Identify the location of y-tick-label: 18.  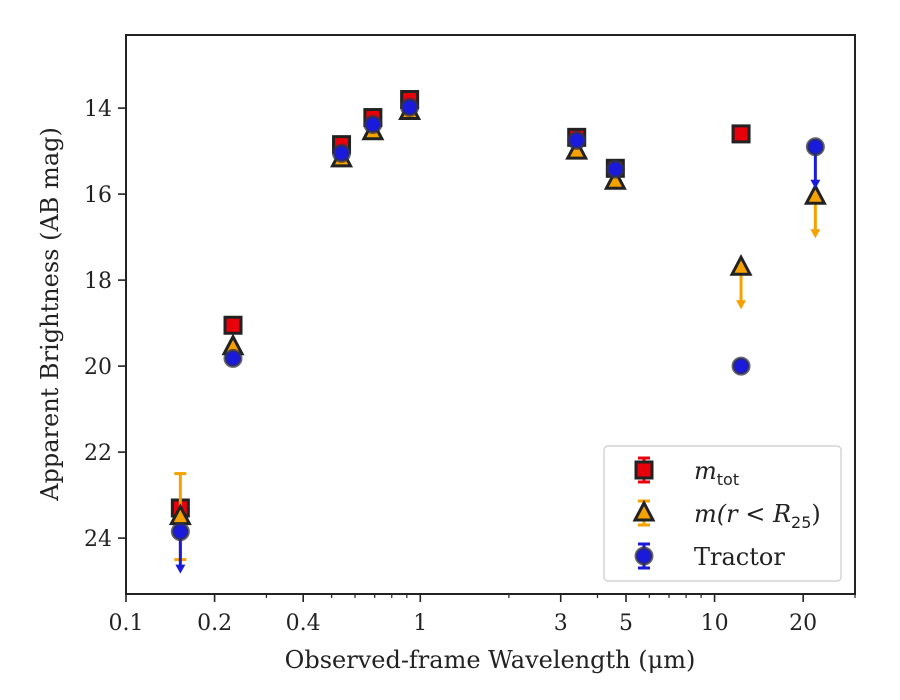
(98, 281).